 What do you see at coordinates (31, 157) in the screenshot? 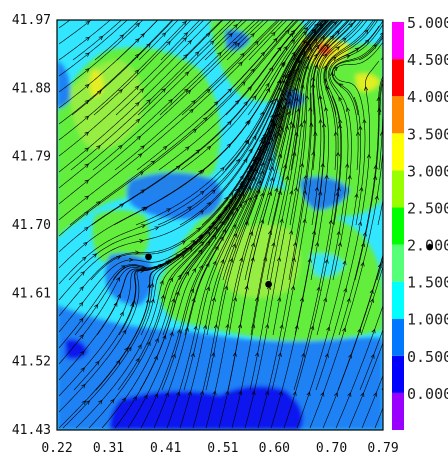
I see `y-tick-label: 41.79` at bounding box center [31, 157].